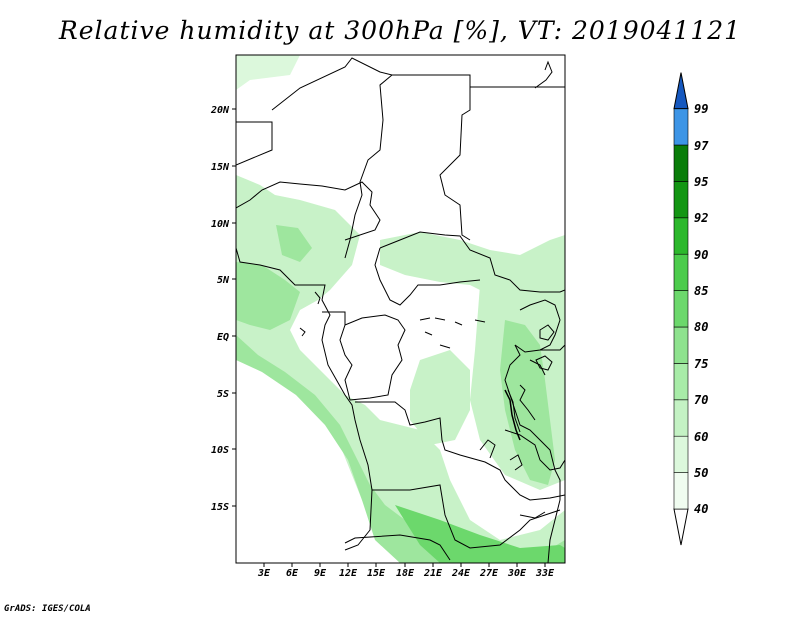 This screenshot has height=618, width=800. Describe the element at coordinates (220, 507) in the screenshot. I see `lat-label: 15S` at that location.